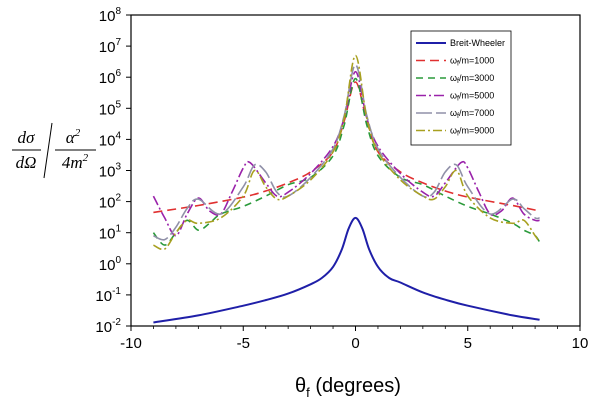 The height and width of the screenshot is (403, 596). Describe the element at coordinates (355, 386) in the screenshot. I see `x-axis-title-rest: (degrees)` at that location.